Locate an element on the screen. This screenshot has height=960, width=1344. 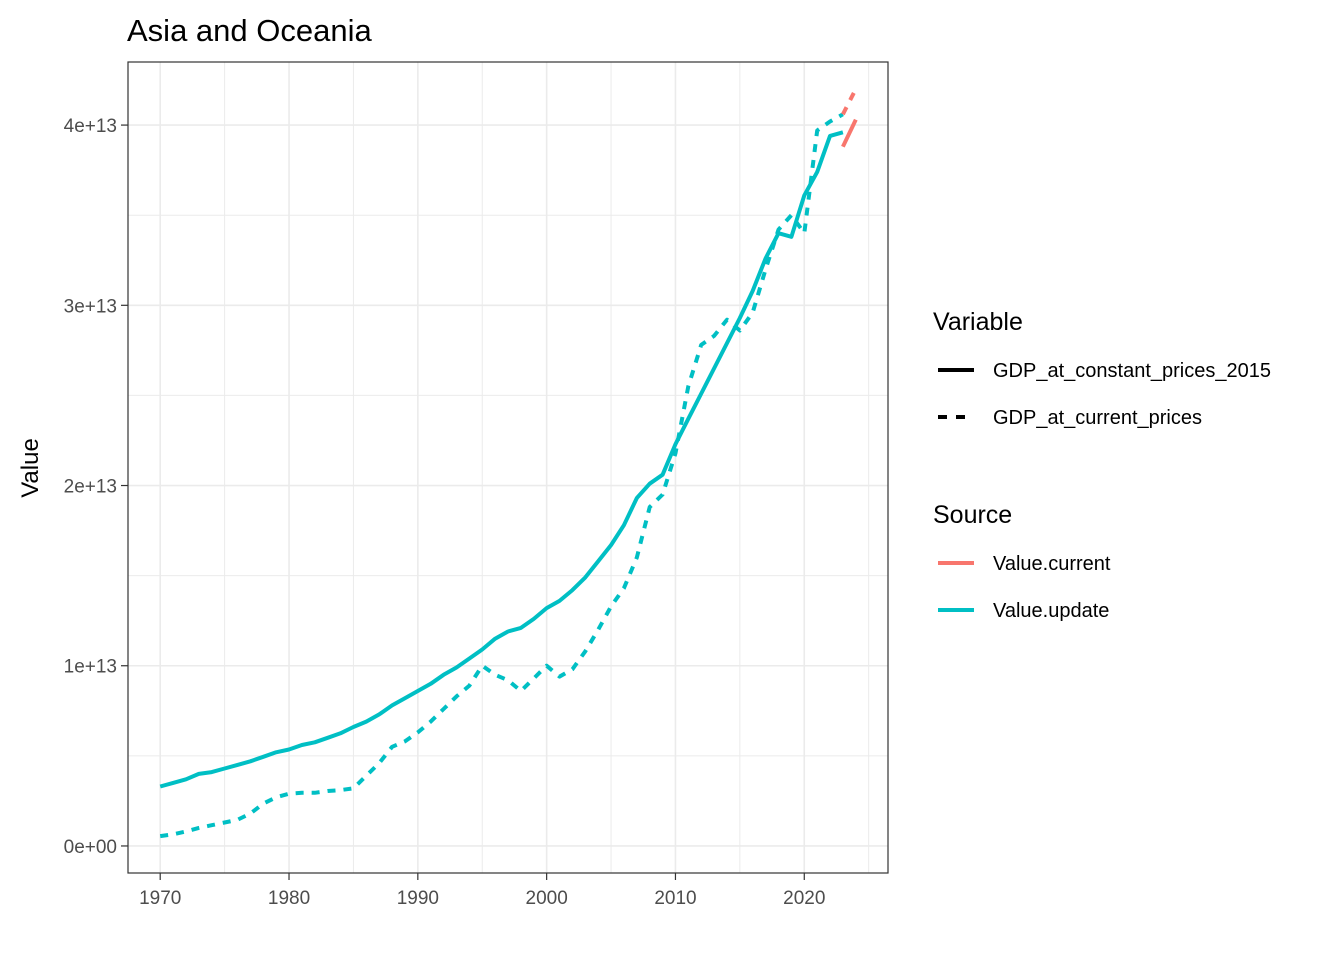
y-axis-title: Value is located at coordinates (30, 468).